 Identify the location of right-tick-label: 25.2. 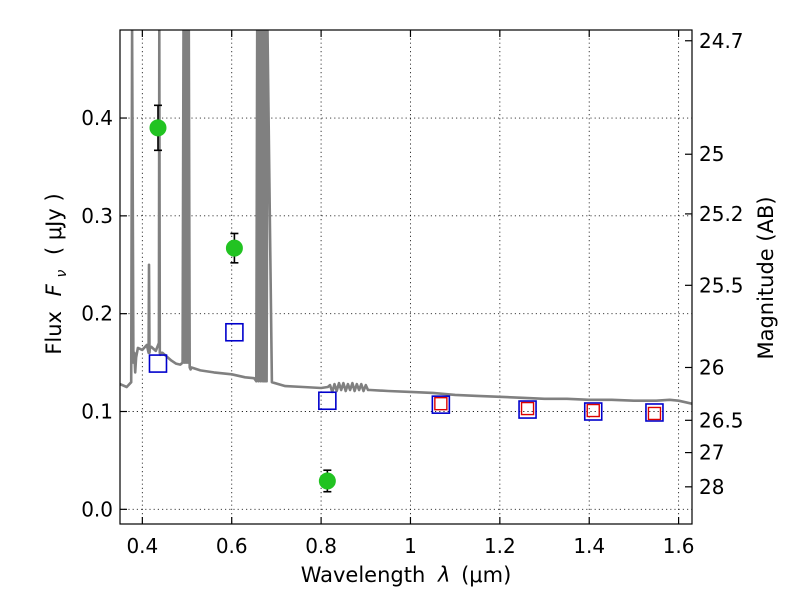
(721, 214).